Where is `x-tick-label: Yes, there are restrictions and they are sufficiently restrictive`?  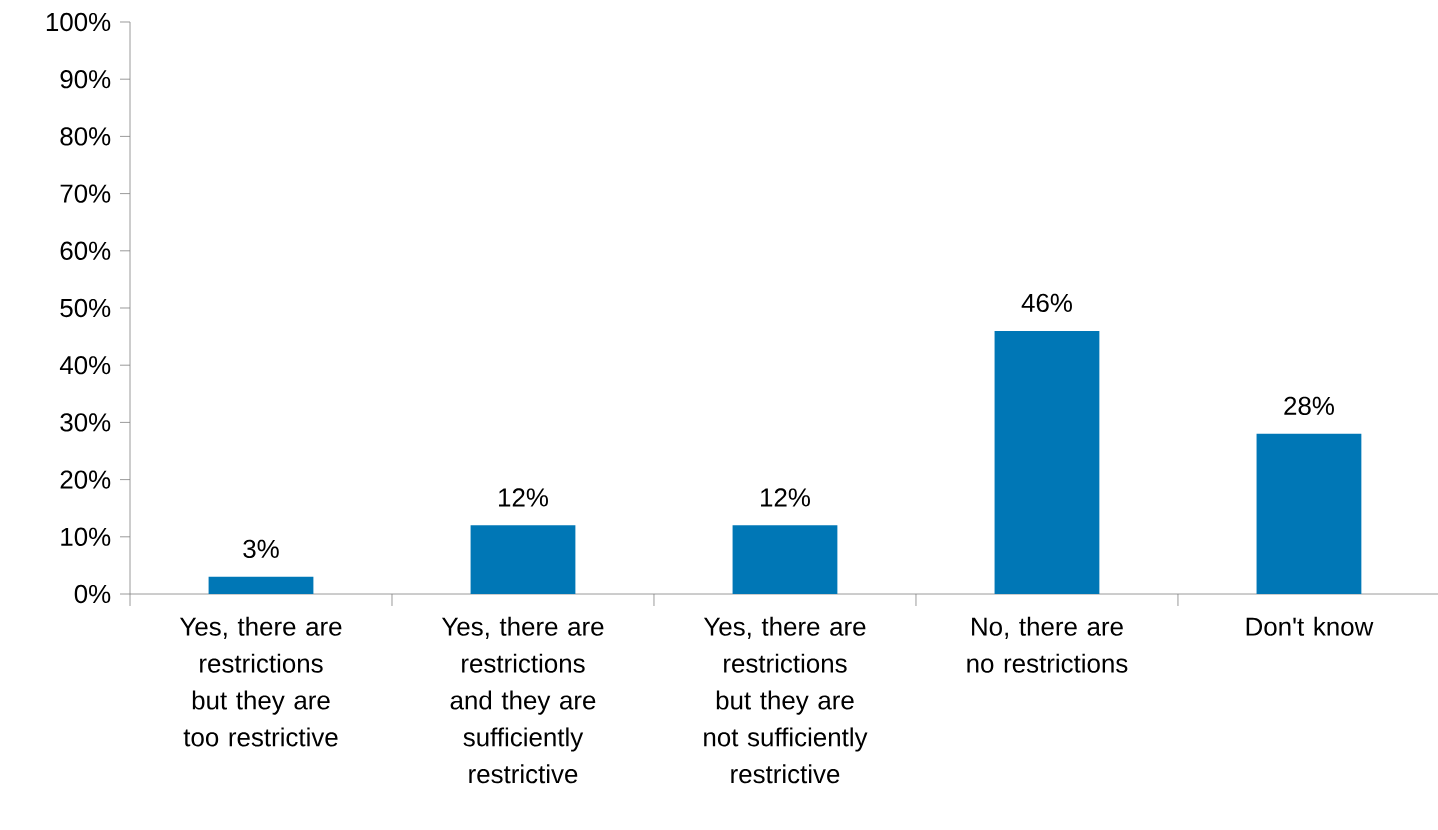
x-tick-label: Yes, there are restrictions and they are sufficiently restrictive is located at coordinates (522, 700).